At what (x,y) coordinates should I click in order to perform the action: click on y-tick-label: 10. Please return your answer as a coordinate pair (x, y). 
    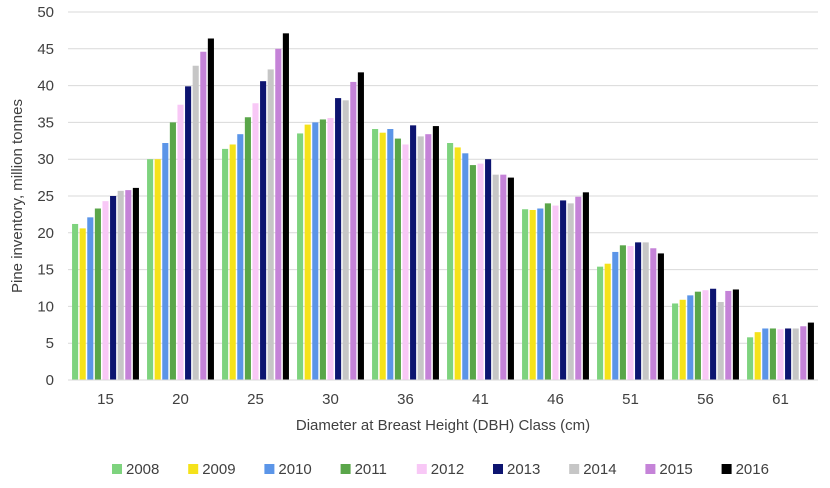
    Looking at the image, I should click on (45, 306).